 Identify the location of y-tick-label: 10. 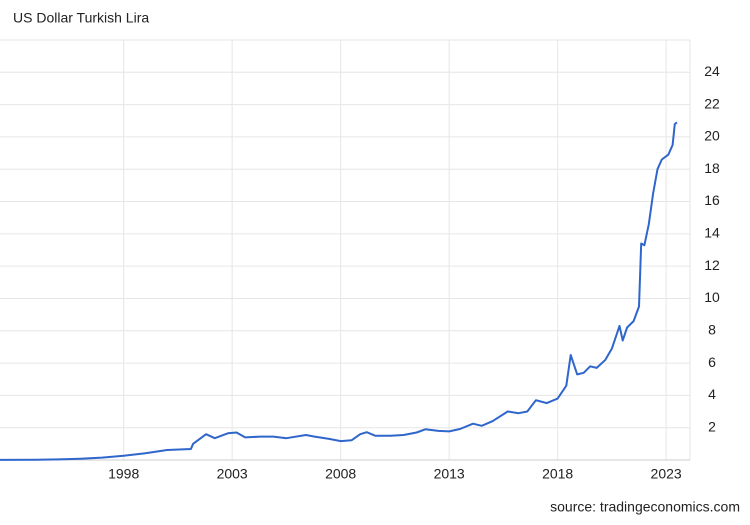
(712, 297).